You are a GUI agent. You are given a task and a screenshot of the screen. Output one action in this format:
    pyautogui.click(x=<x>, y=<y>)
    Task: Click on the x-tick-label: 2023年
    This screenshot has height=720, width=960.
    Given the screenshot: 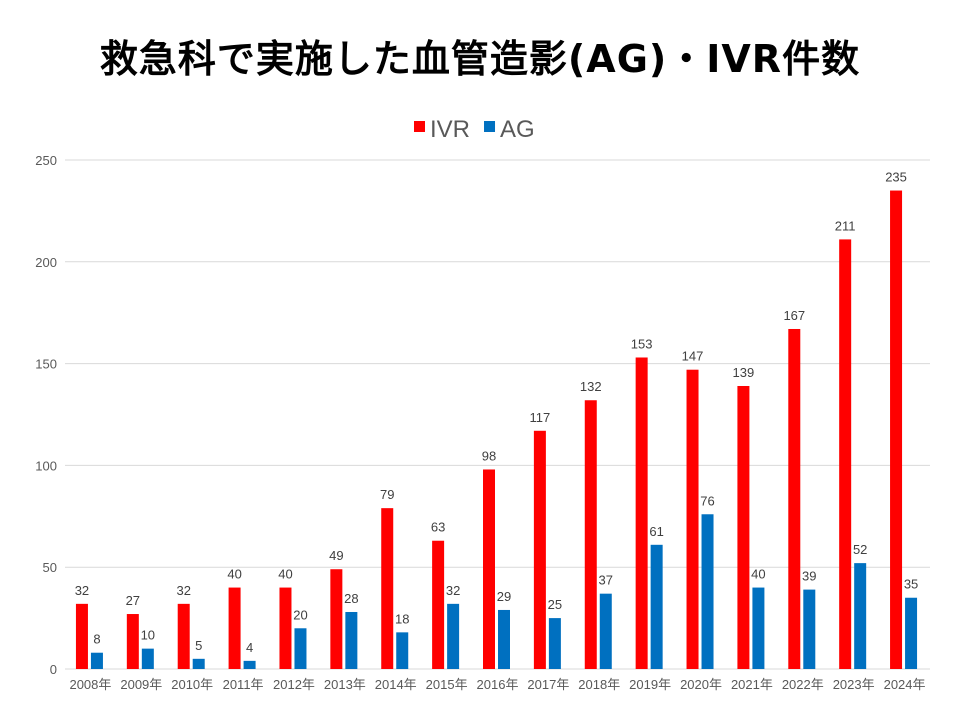 What is the action you would take?
    pyautogui.click(x=854, y=684)
    